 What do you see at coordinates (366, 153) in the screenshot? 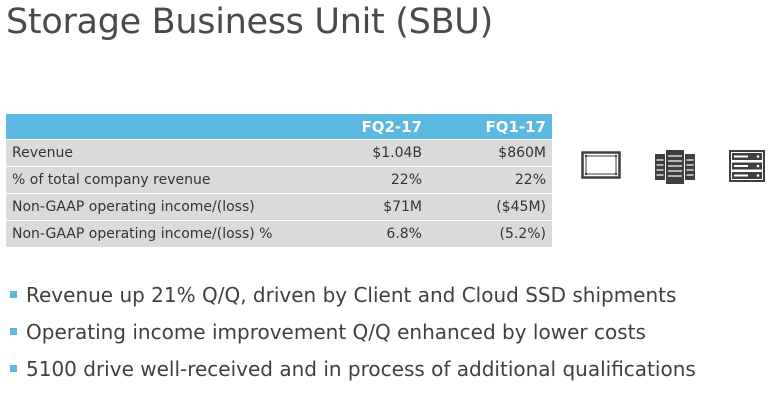
I see `cell-fq2-17: $1.04B` at bounding box center [366, 153].